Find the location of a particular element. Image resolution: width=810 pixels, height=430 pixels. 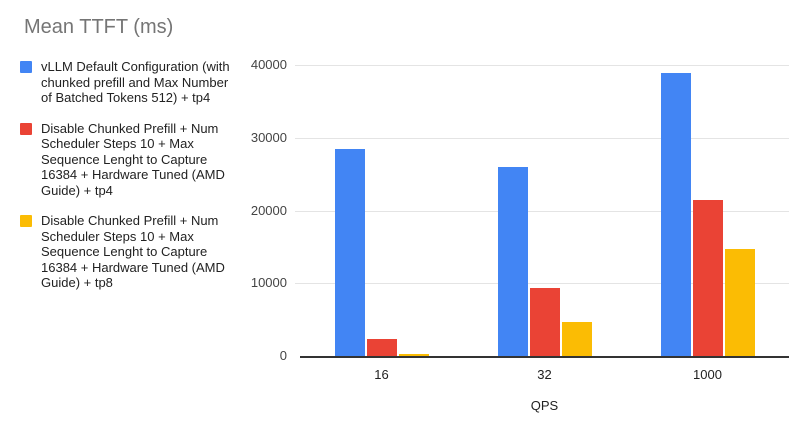

x-axis-tick-label-1000: 1000 is located at coordinates (707, 374).